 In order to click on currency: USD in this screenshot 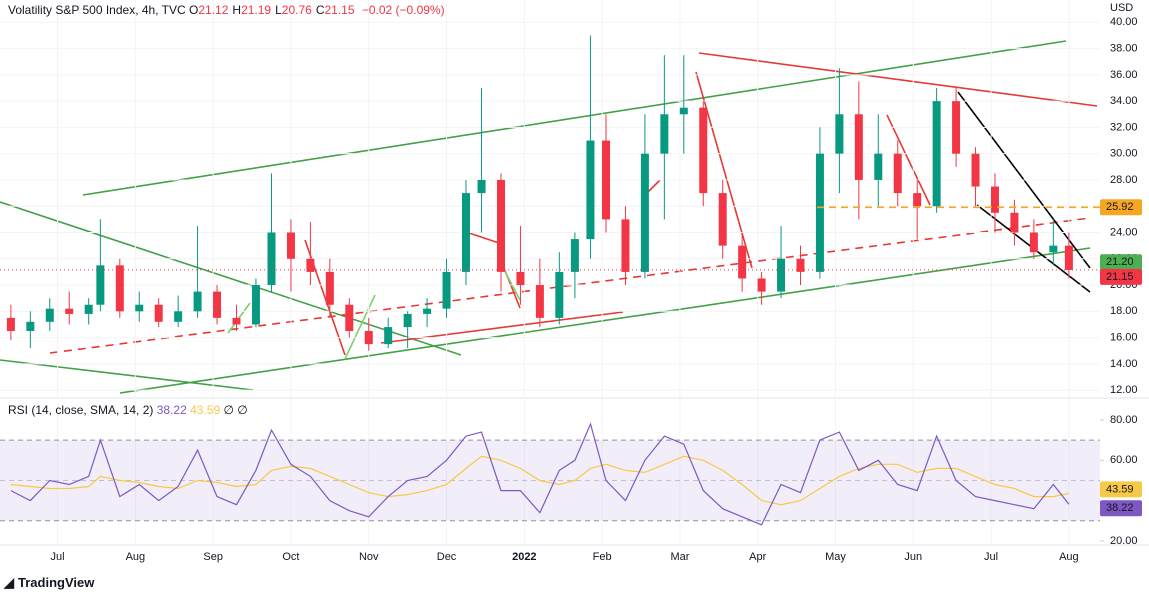, I will do `click(1121, 8)`.